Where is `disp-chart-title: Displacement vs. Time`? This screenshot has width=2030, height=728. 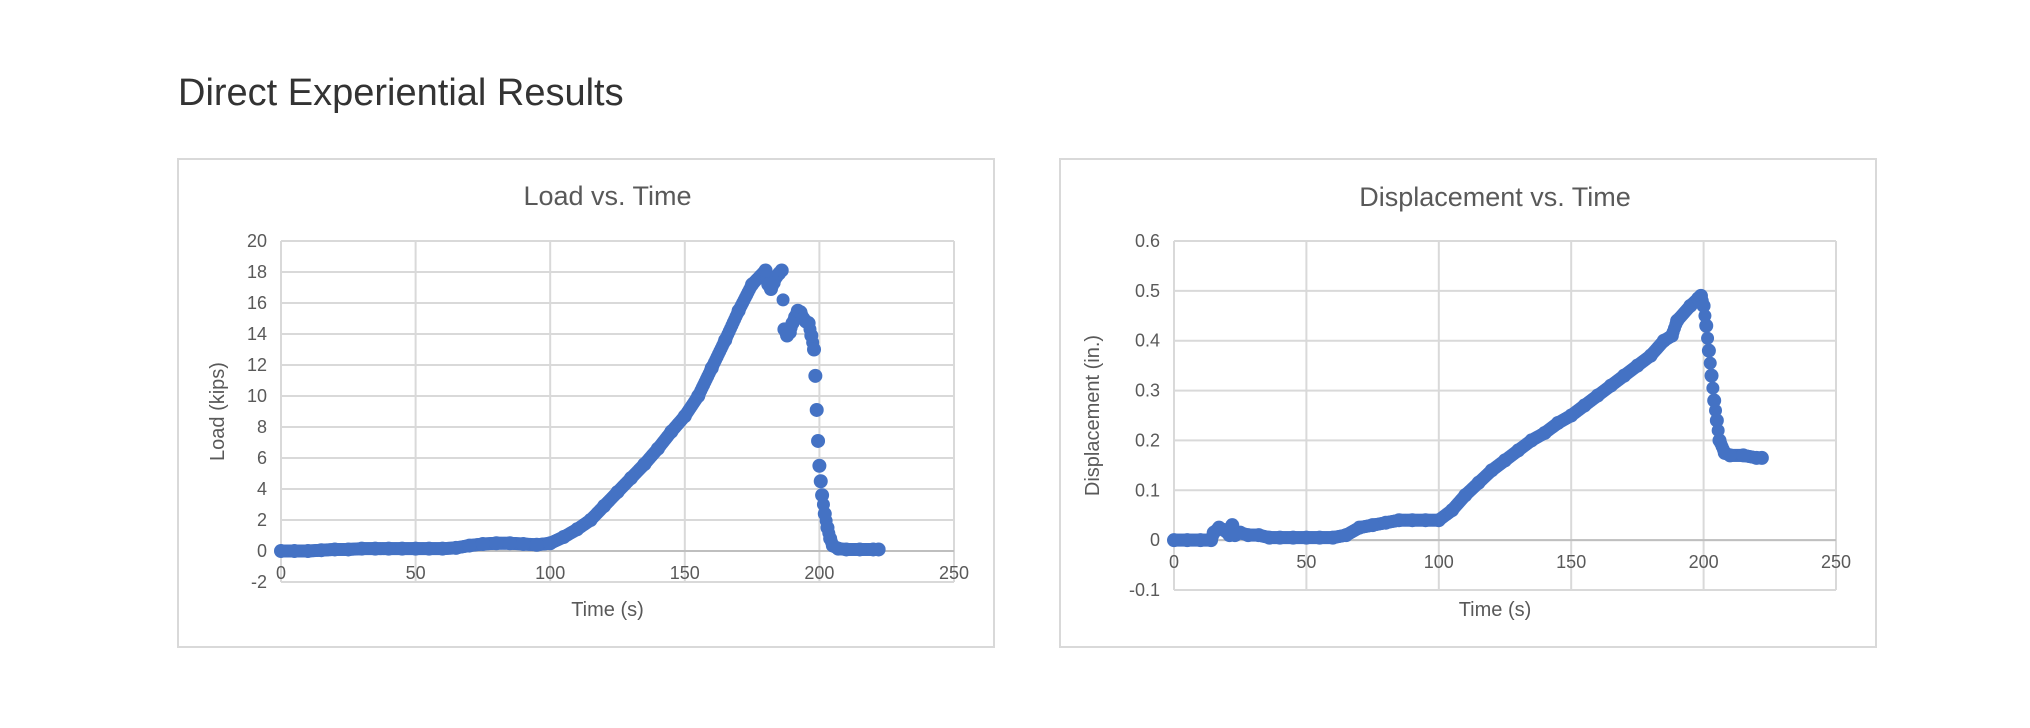
disp-chart-title: Displacement vs. Time is located at coordinates (1495, 197).